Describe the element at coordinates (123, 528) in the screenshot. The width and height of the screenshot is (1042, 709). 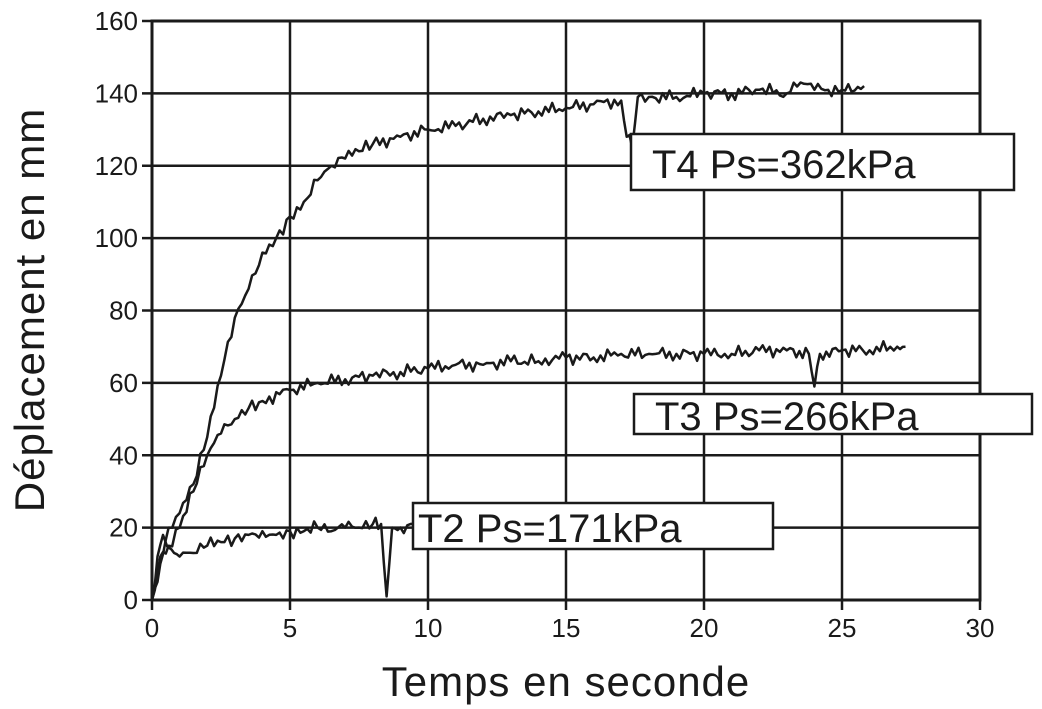
I see `y-tick-label: 20` at that location.